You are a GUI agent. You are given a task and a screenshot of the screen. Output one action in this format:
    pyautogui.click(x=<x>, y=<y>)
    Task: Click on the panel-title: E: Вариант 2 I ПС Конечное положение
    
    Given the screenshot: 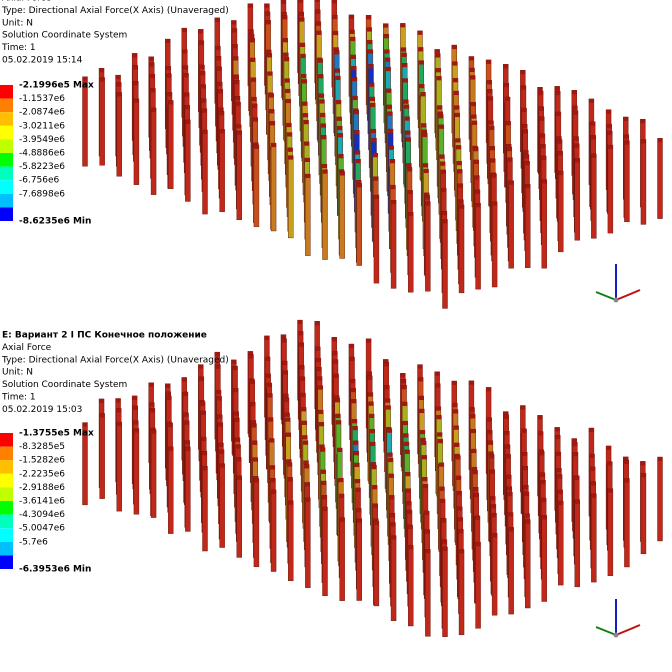 What is the action you would take?
    pyautogui.click(x=104, y=336)
    